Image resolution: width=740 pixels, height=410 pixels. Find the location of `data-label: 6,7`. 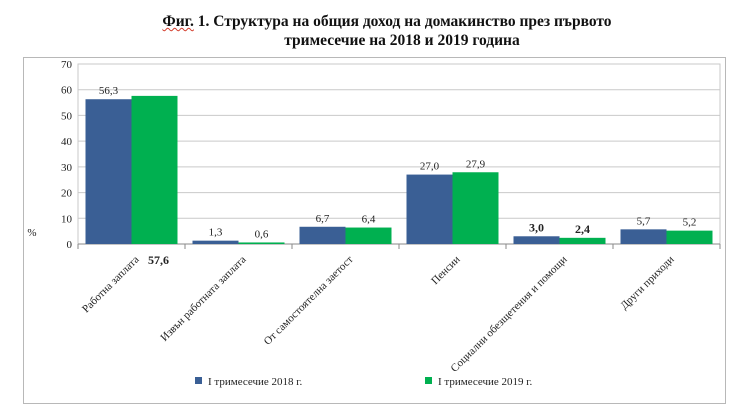

data-label: 6,7 is located at coordinates (323, 219).